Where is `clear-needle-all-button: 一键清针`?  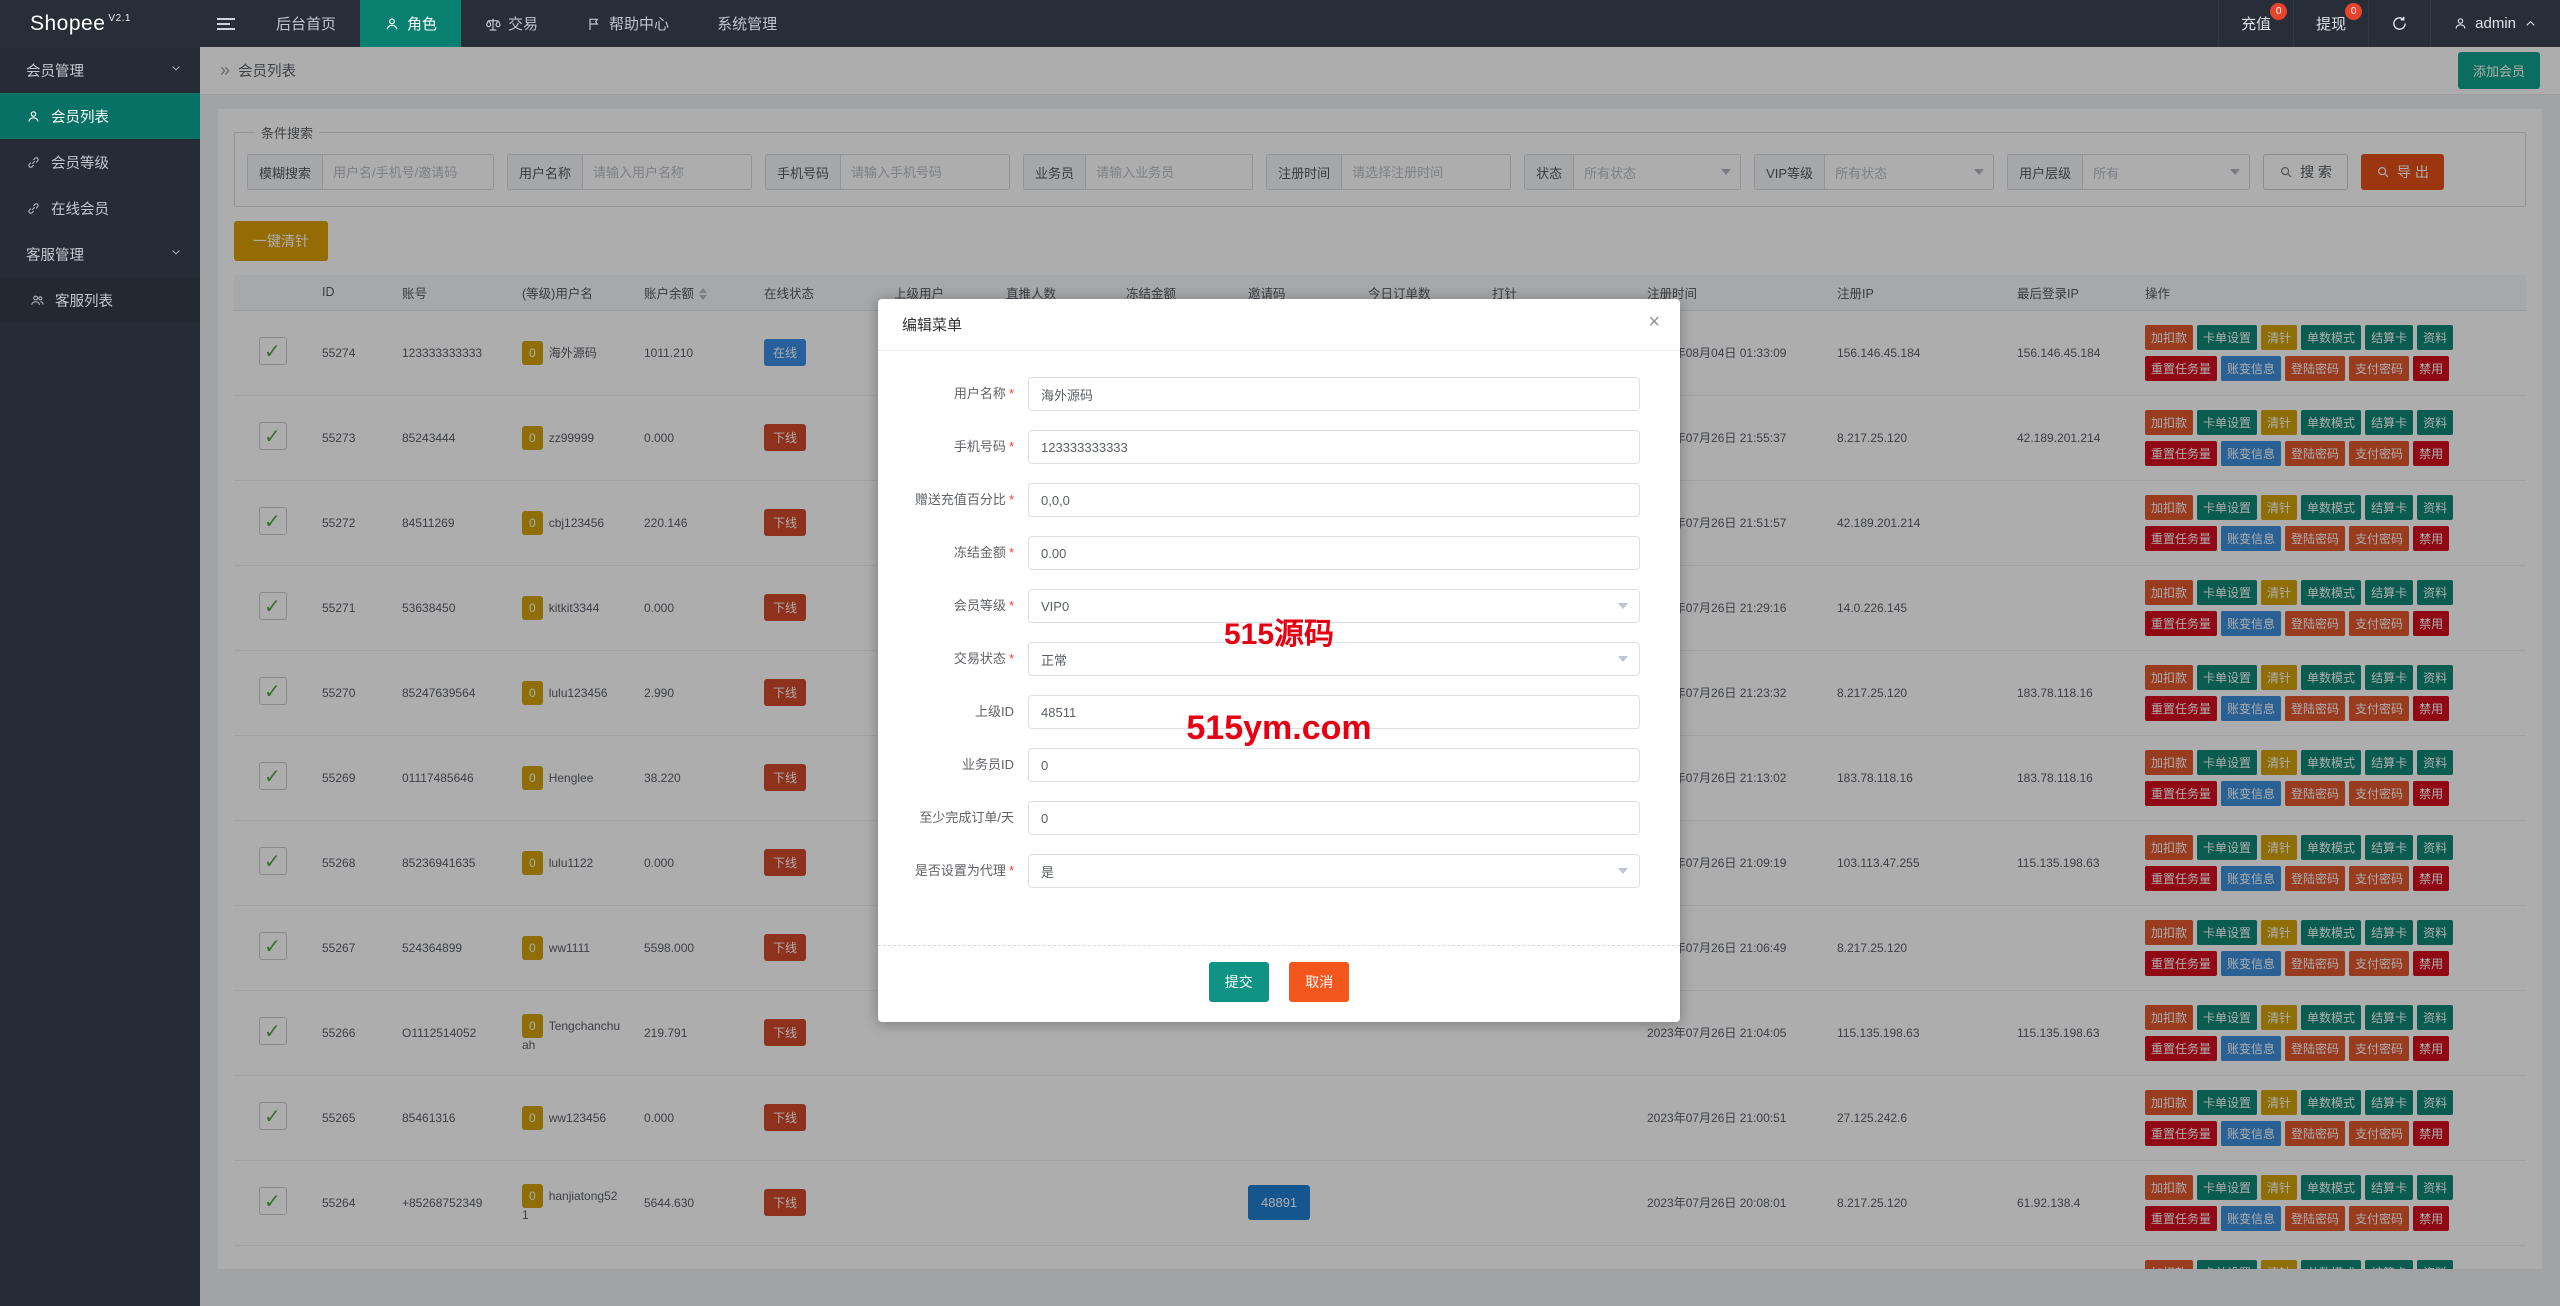 clear-needle-all-button: 一键清针 is located at coordinates (281, 241).